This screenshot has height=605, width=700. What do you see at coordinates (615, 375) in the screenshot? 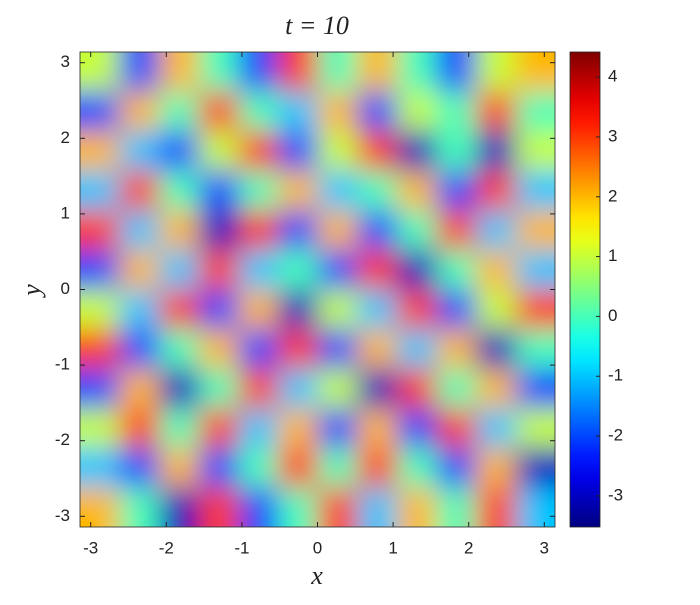
I see `colorbar-tick-label: -1` at bounding box center [615, 375].